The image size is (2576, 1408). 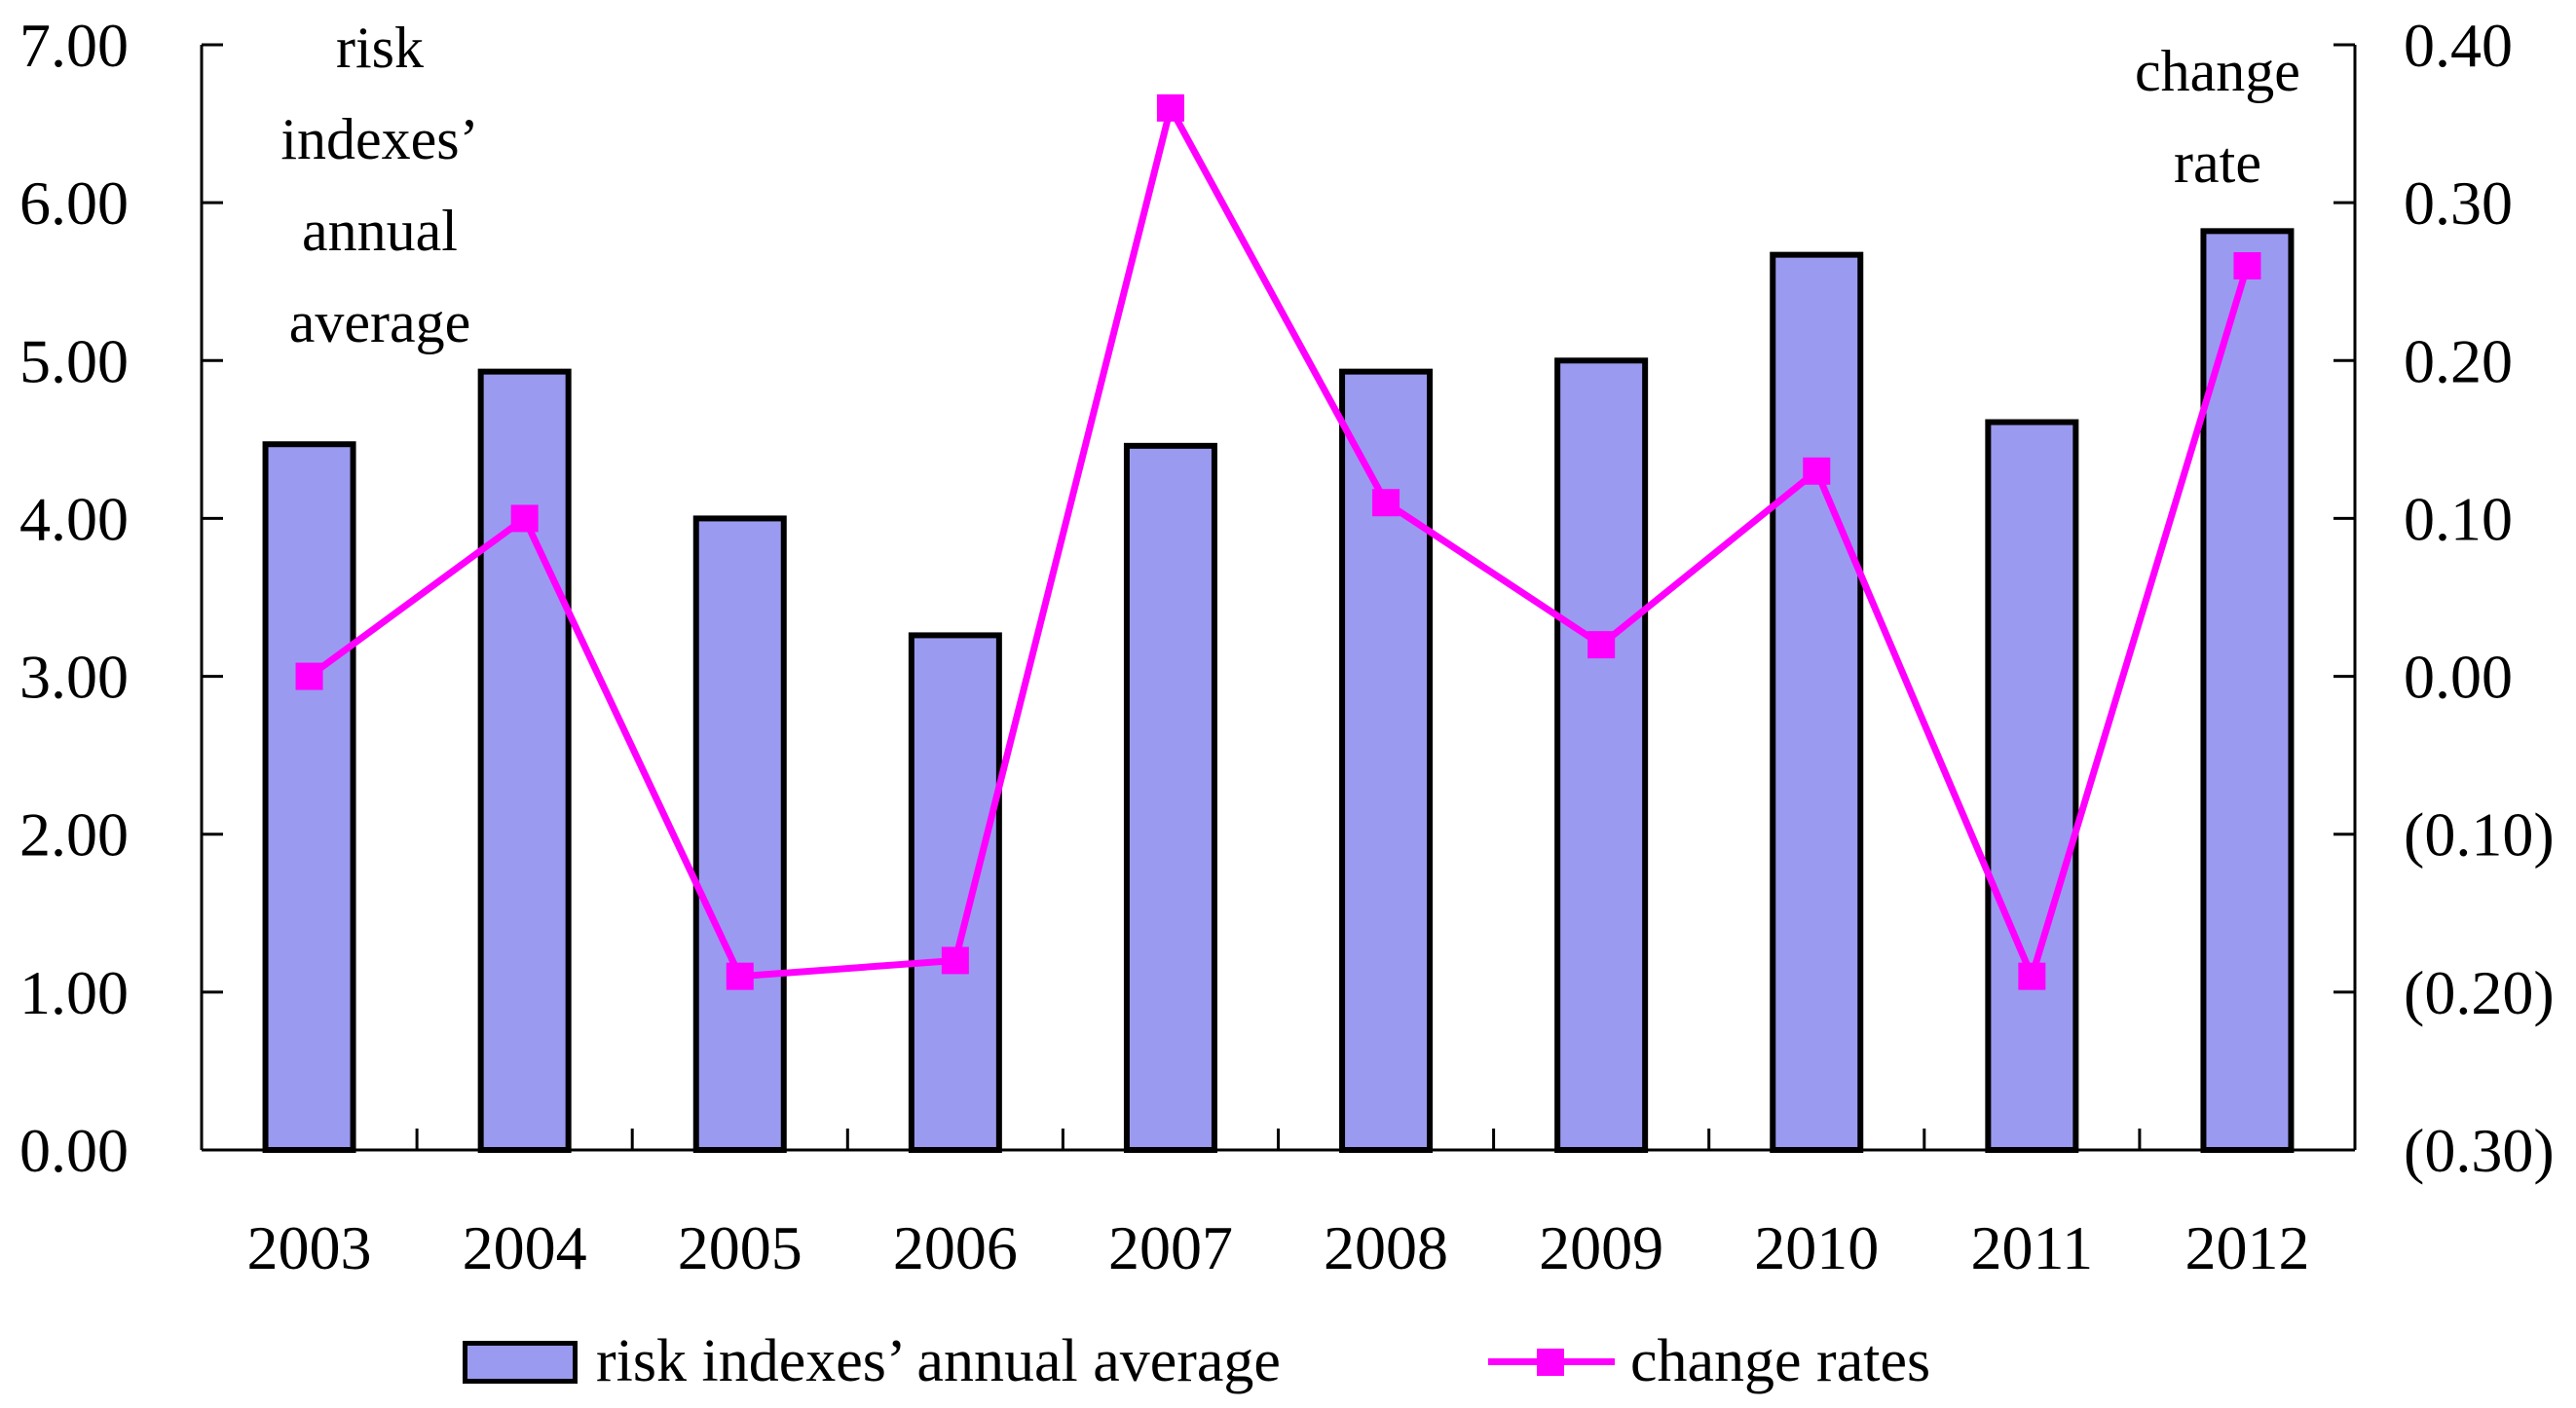 I want to click on legend-line-swatch, so click(x=1551, y=1363).